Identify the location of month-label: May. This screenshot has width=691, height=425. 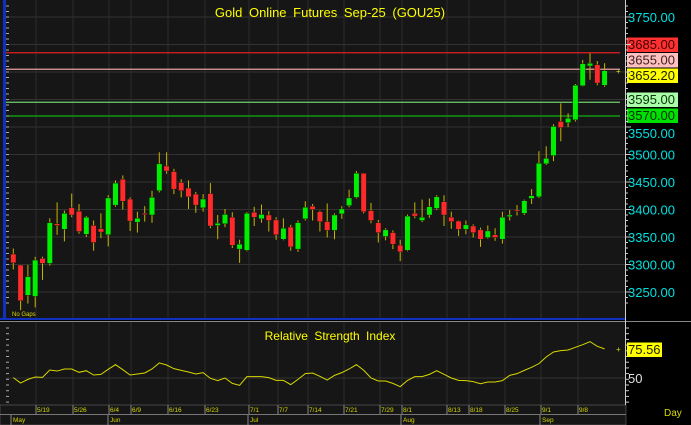
(19, 420).